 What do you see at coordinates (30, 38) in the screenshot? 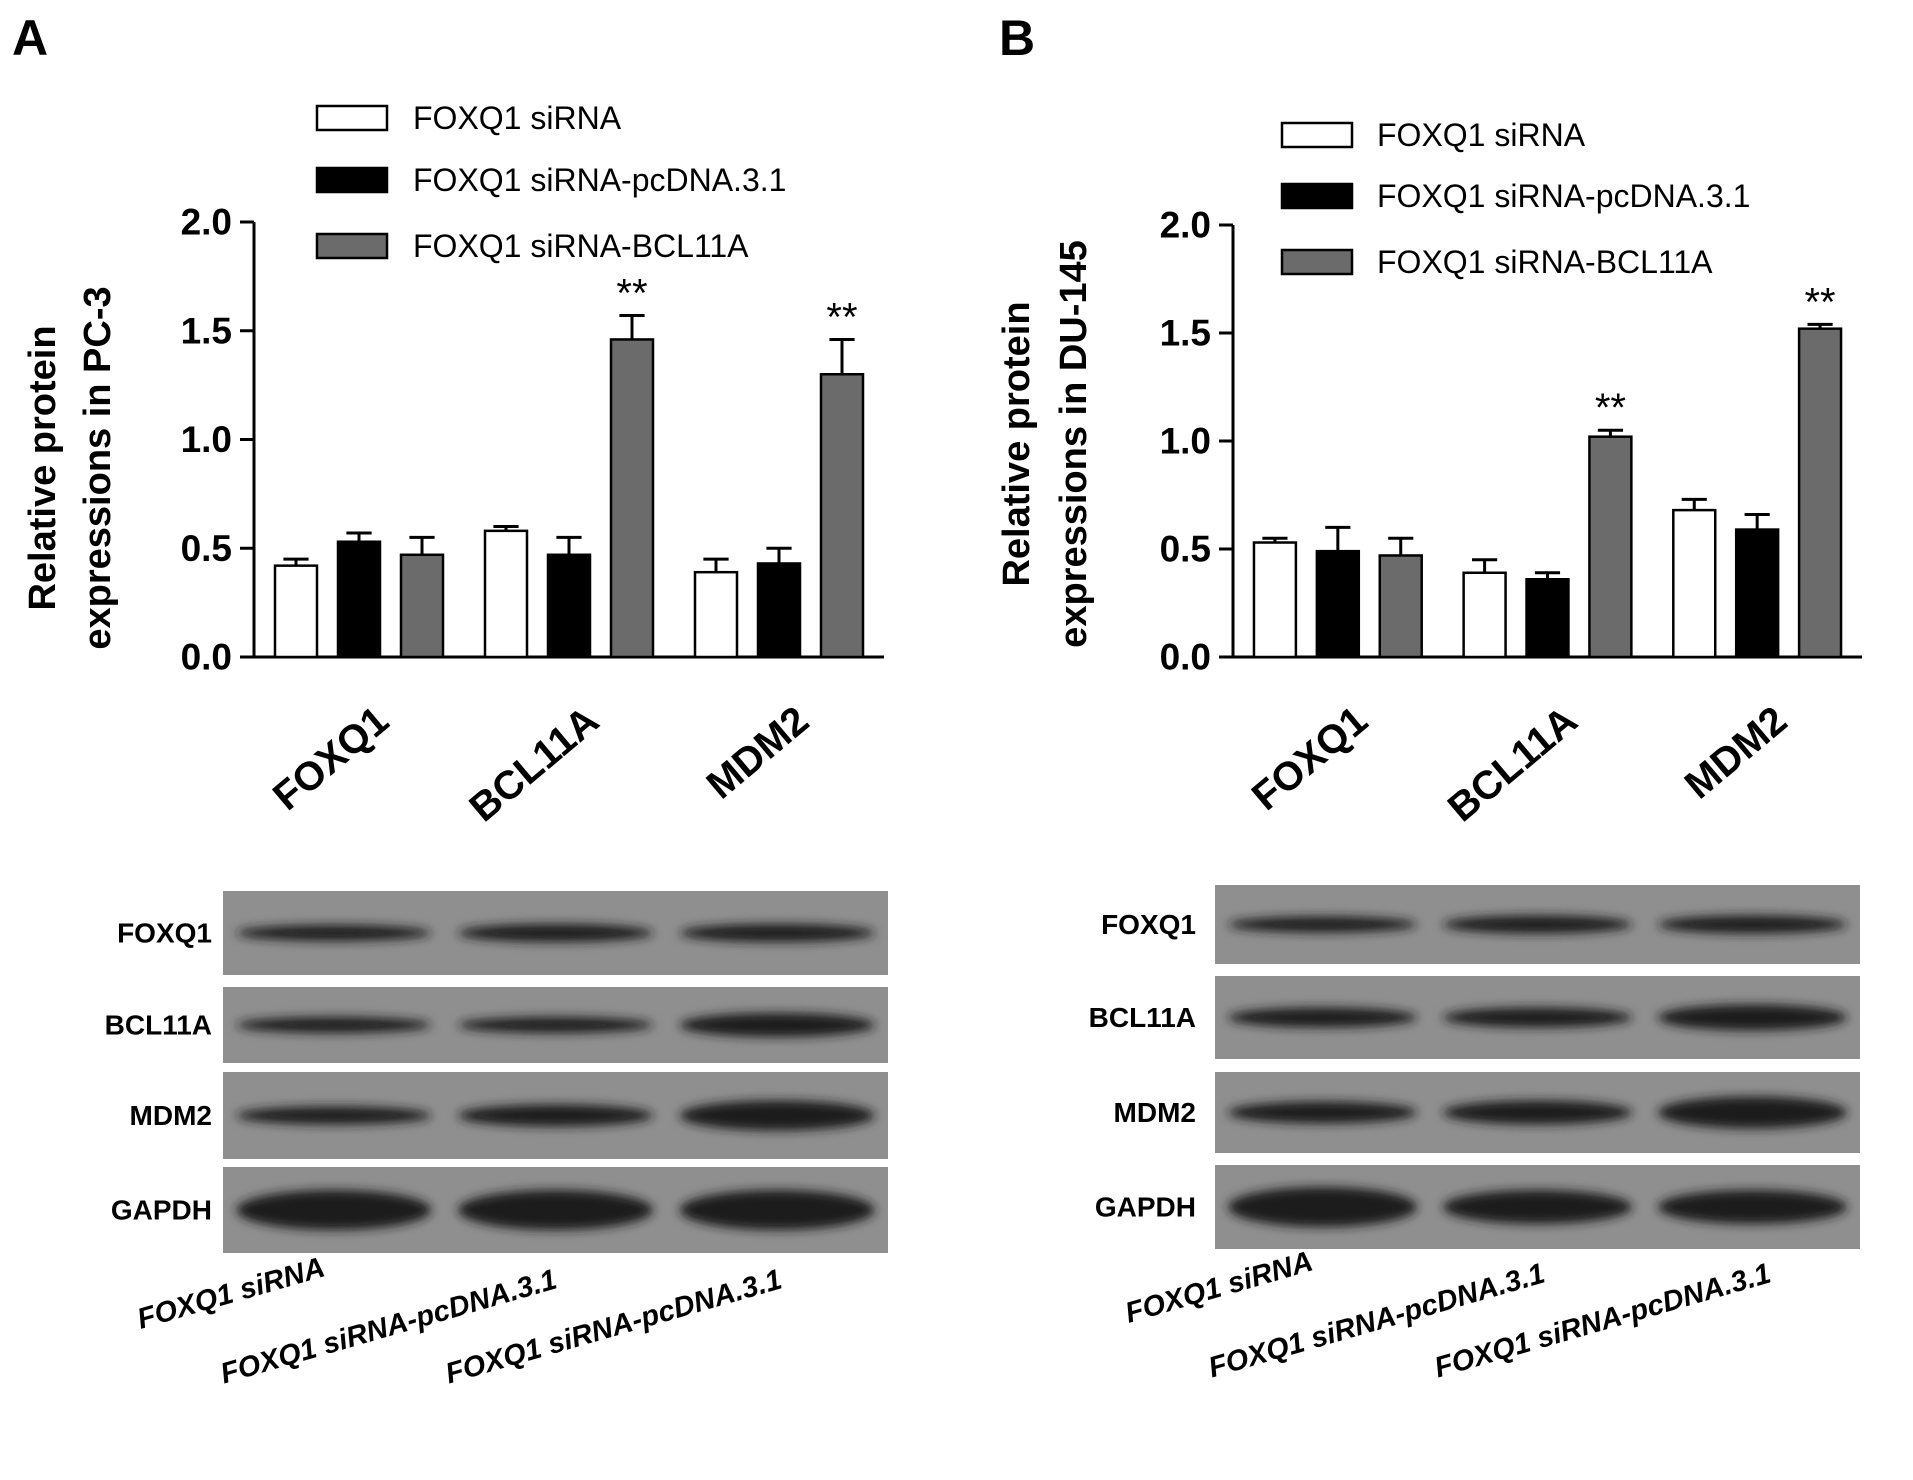
I see `panel-label: A` at bounding box center [30, 38].